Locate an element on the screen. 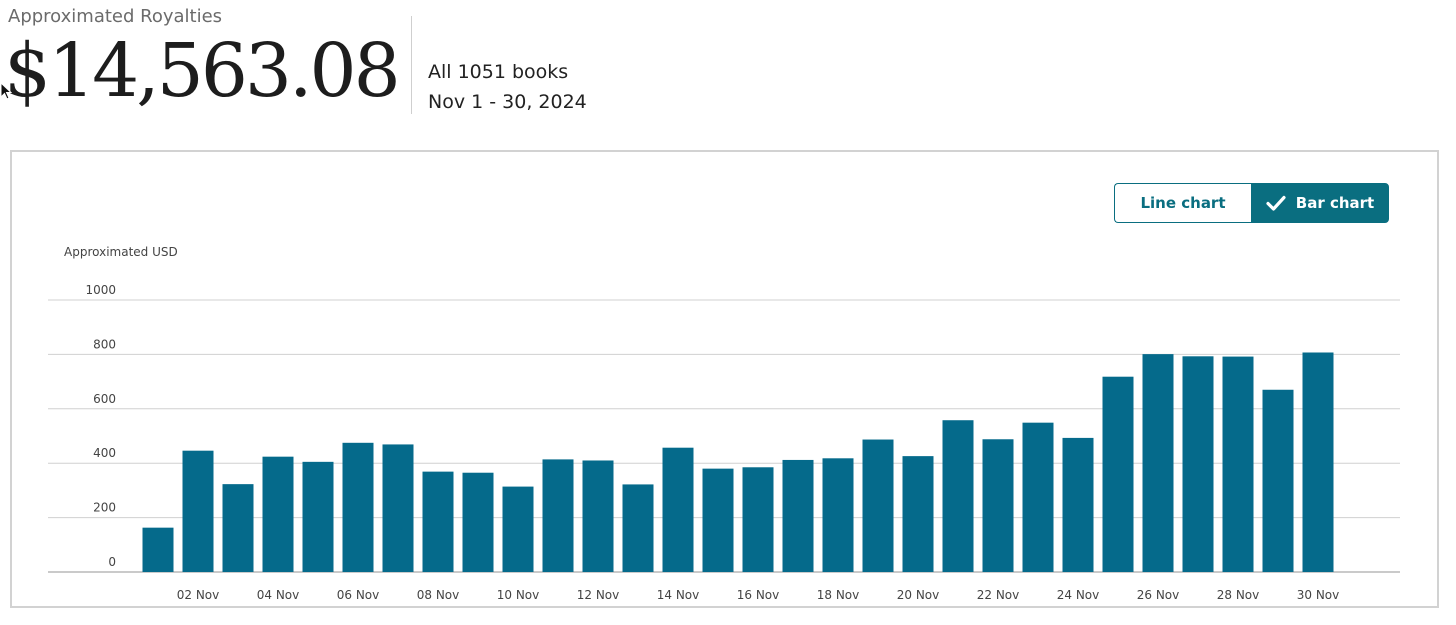  line-chart-label: Line chart is located at coordinates (1183, 203).